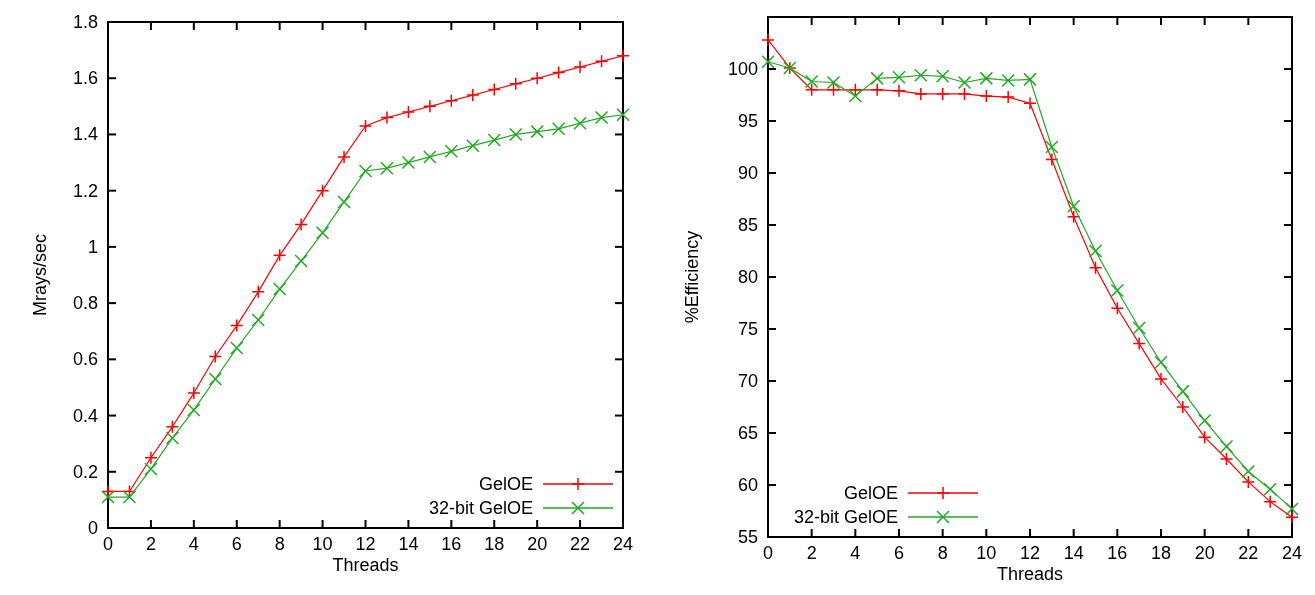 The image size is (1315, 595). Describe the element at coordinates (85, 471) in the screenshot. I see `y-tick-label: 0.2` at that location.